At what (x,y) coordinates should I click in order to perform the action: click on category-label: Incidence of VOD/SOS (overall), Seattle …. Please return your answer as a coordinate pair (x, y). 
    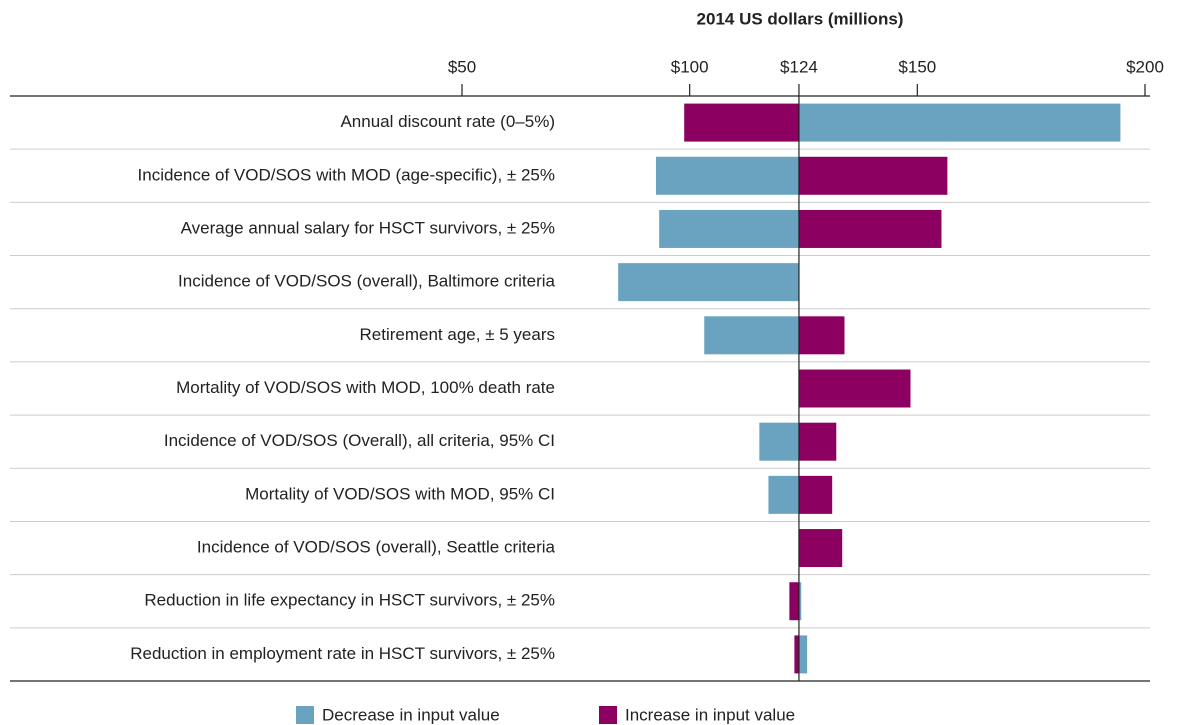
    Looking at the image, I should click on (376, 547).